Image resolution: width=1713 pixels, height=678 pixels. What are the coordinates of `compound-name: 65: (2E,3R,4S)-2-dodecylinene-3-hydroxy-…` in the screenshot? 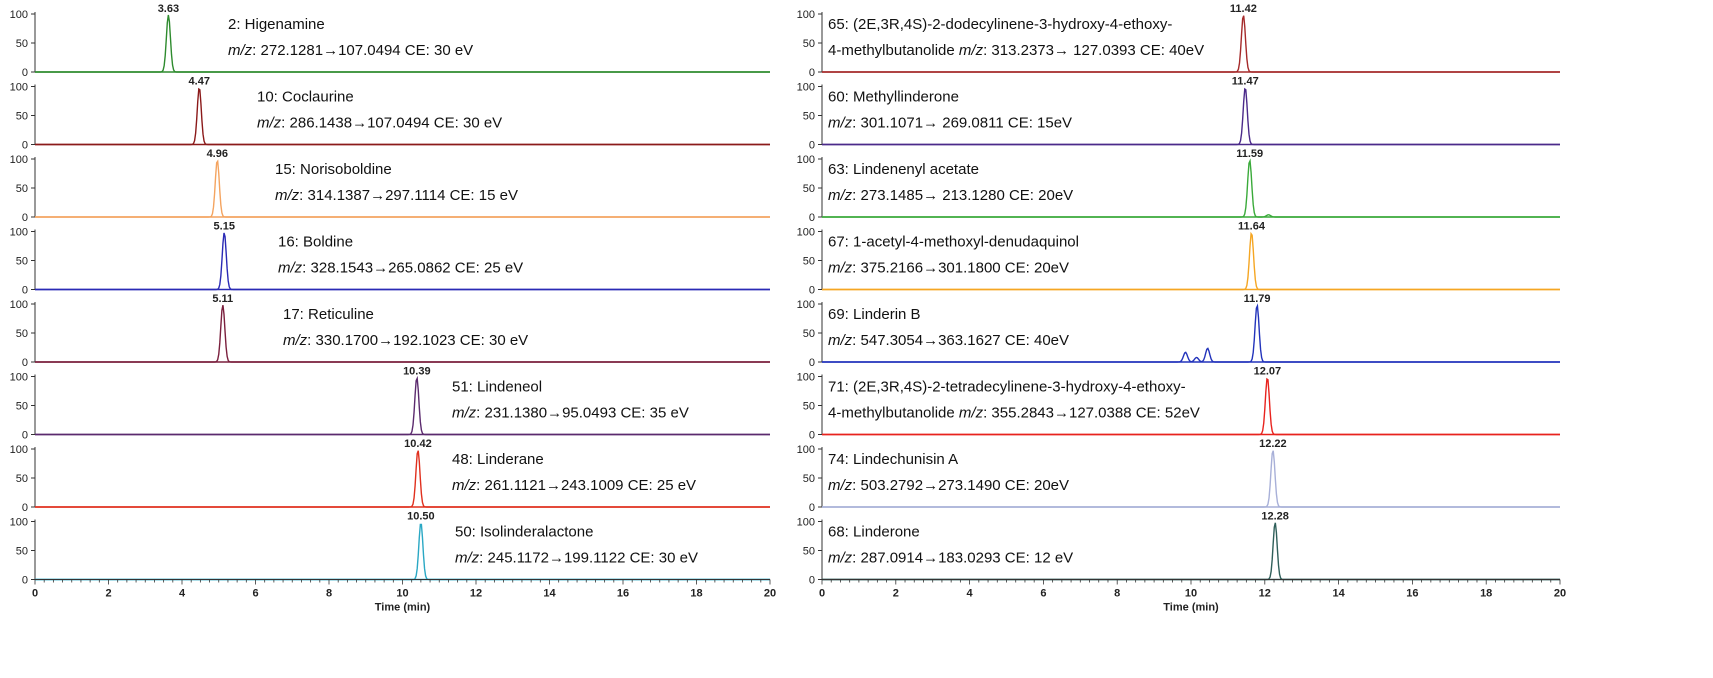 It's located at (1000, 24).